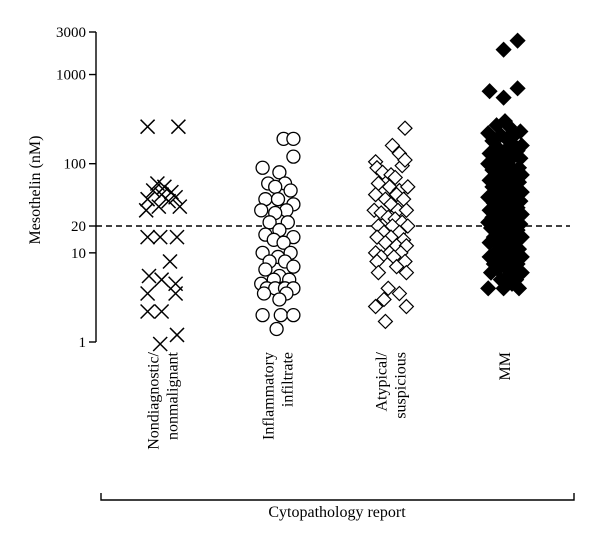  I want to click on x-category-label: nonmalignant, so click(173, 395).